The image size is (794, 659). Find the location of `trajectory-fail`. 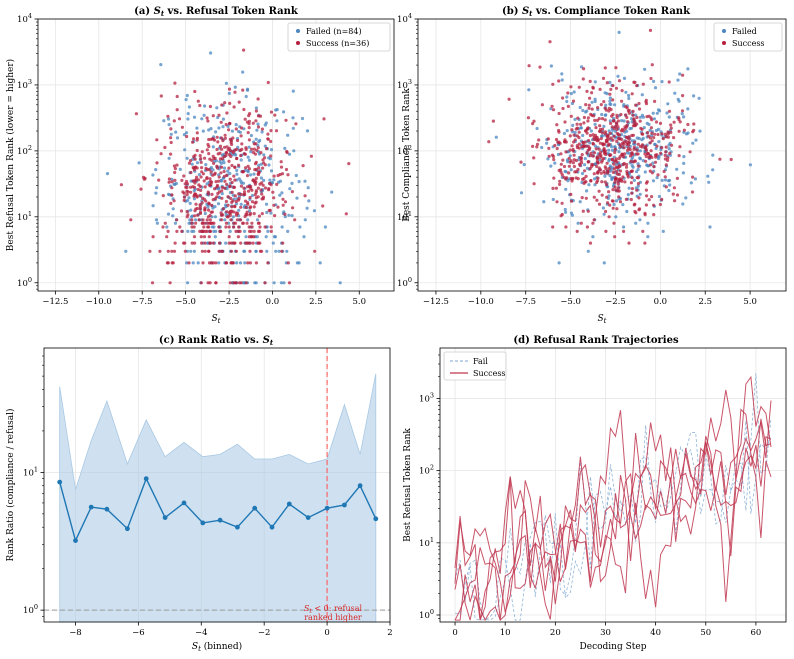

trajectory-fail is located at coordinates (613, 520).